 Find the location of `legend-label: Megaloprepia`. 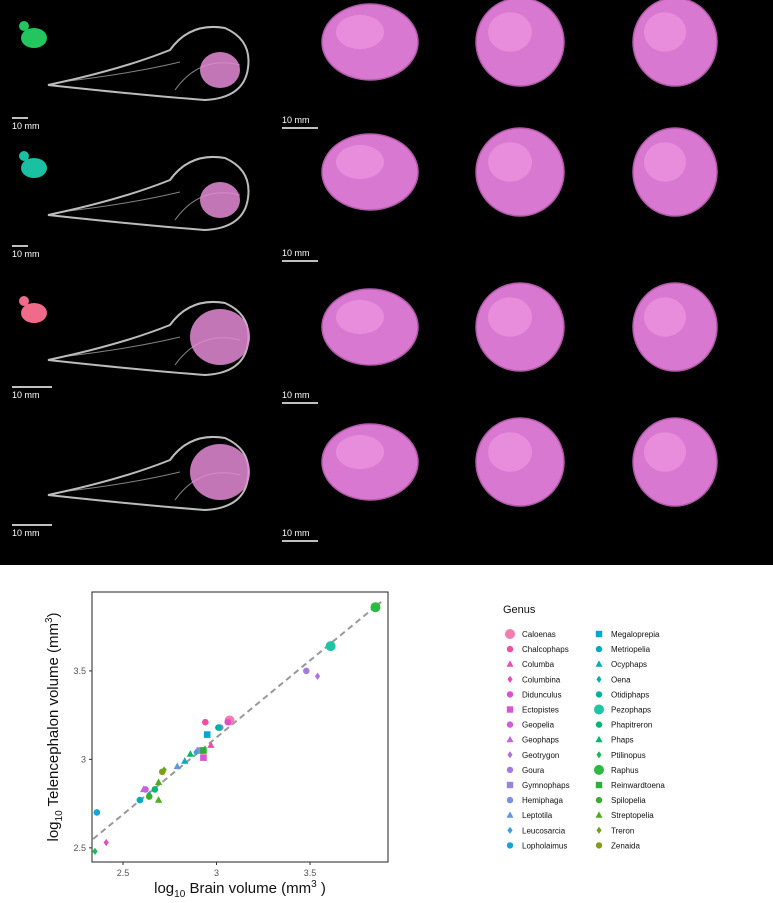

legend-label: Megaloprepia is located at coordinates (635, 634).